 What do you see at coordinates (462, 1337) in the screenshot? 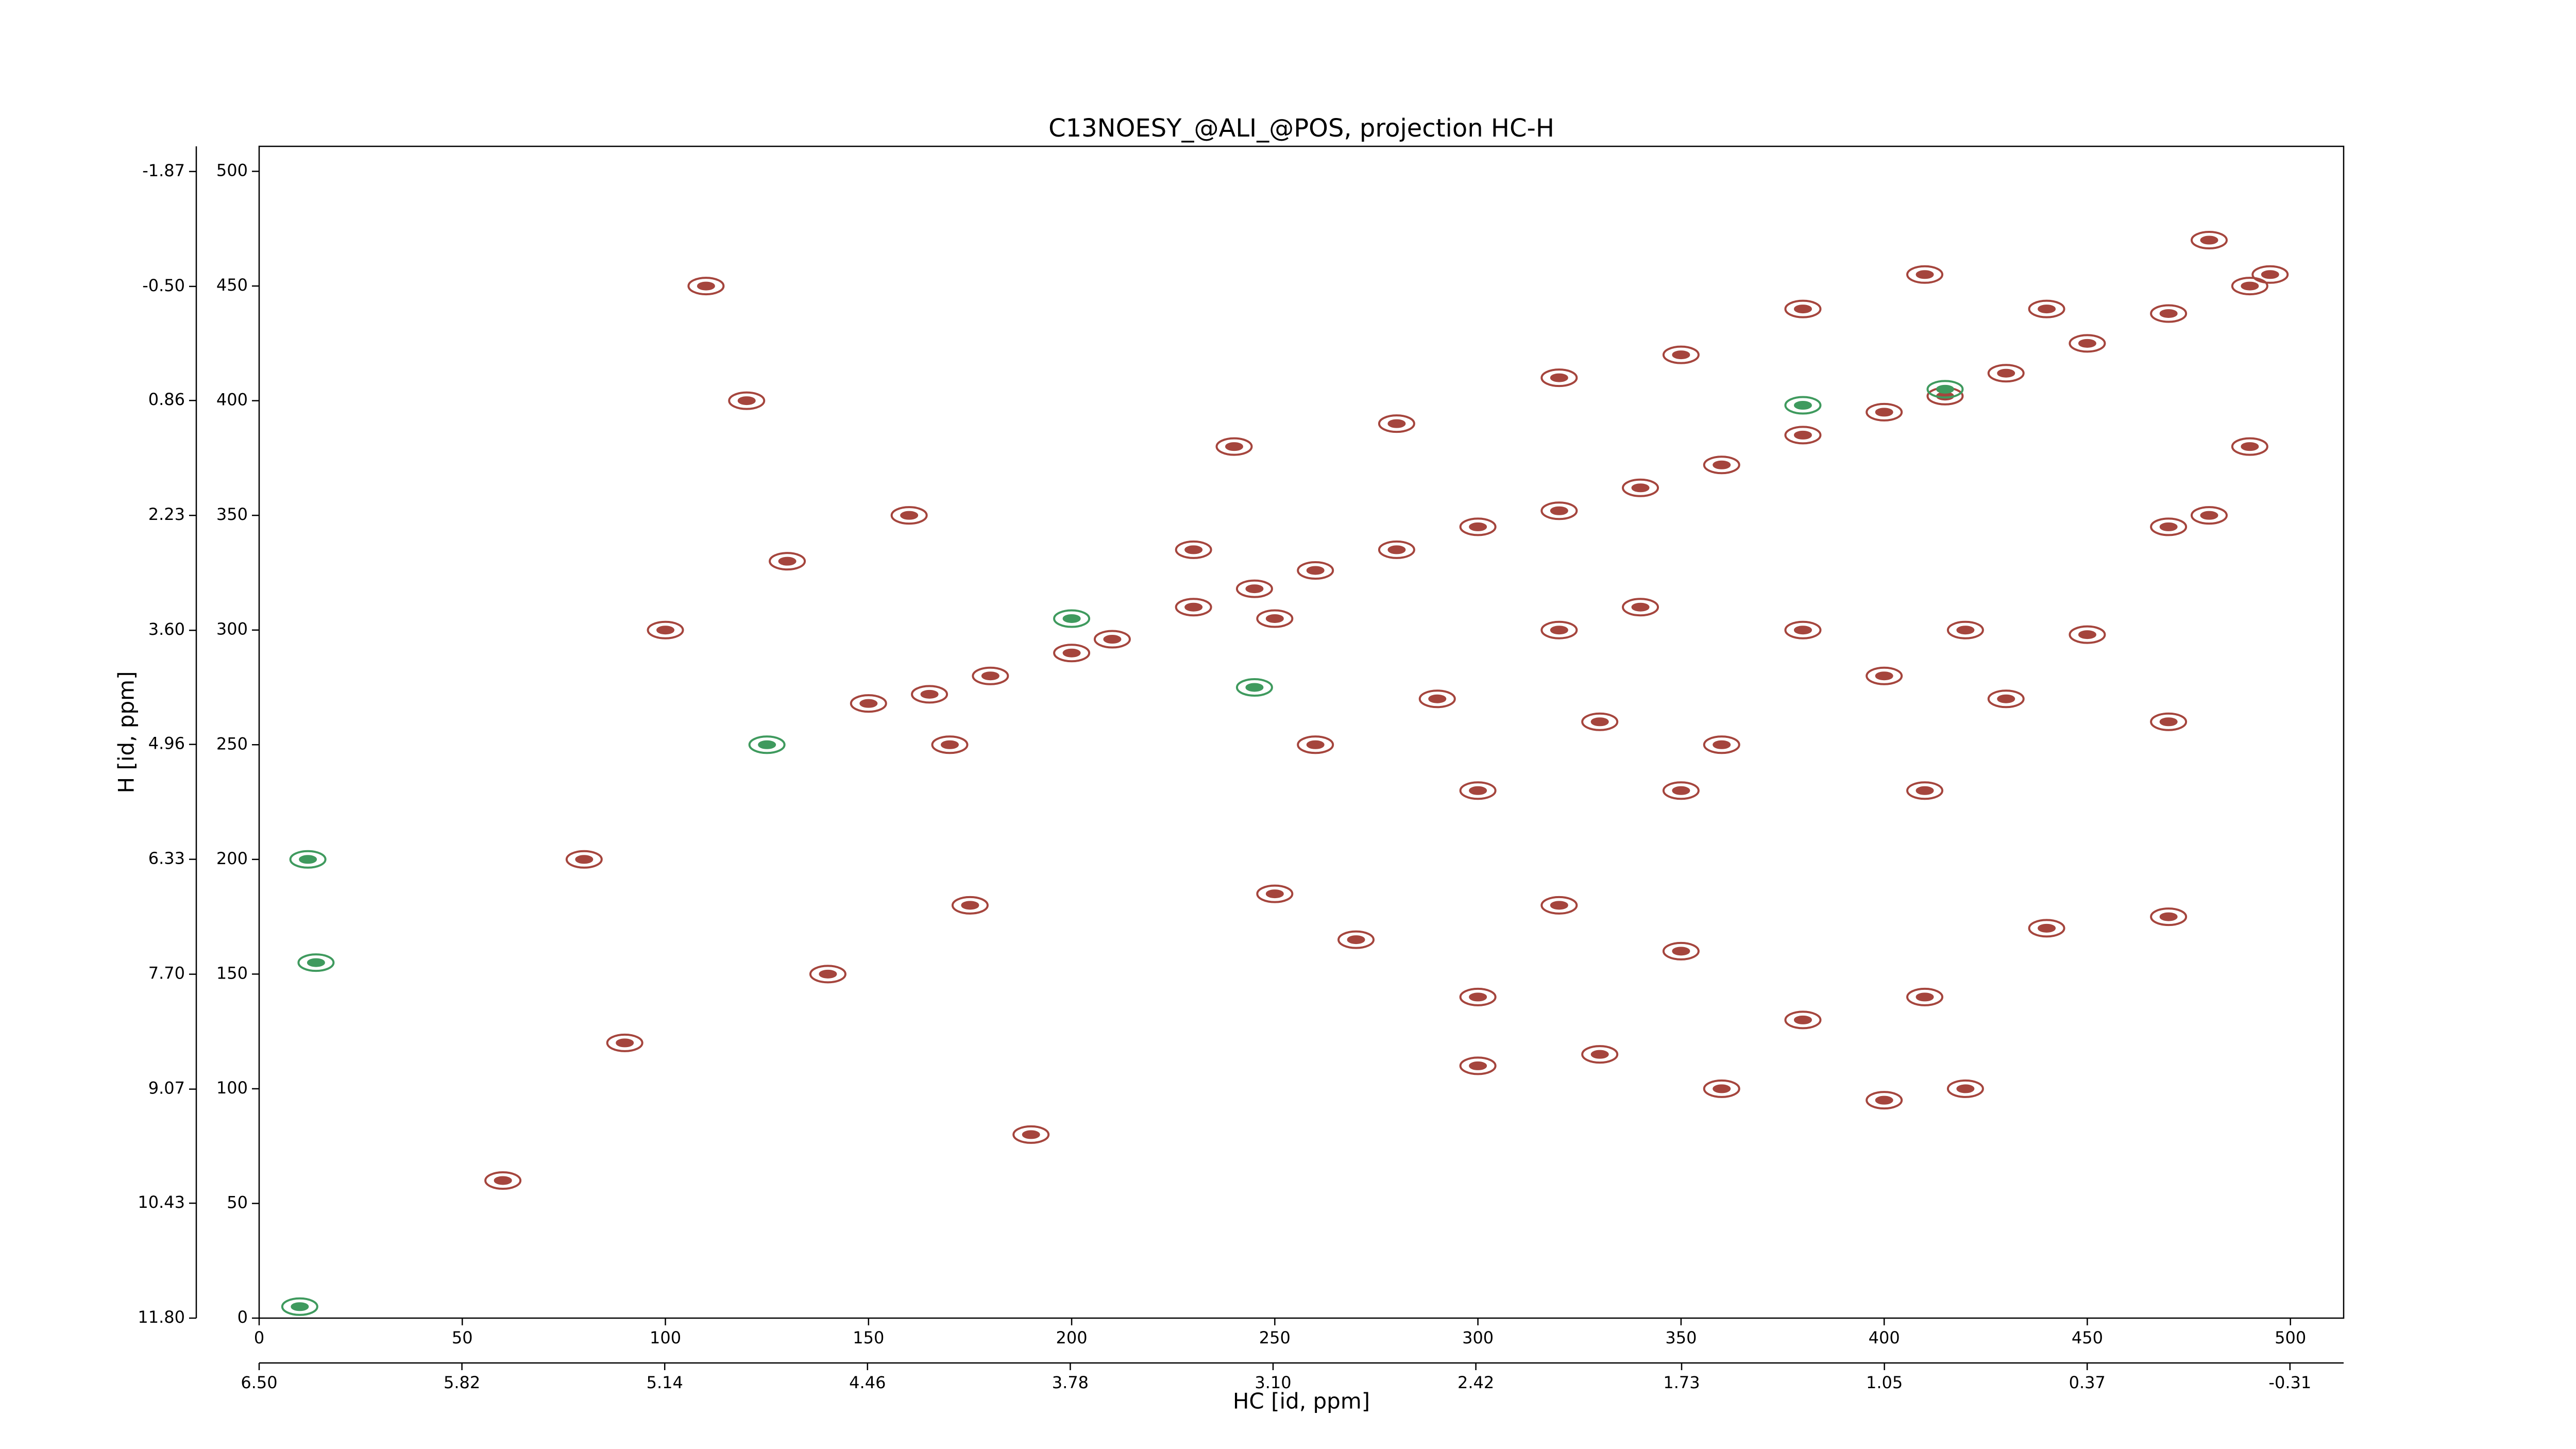
I see `x-tick-label: 50` at bounding box center [462, 1337].